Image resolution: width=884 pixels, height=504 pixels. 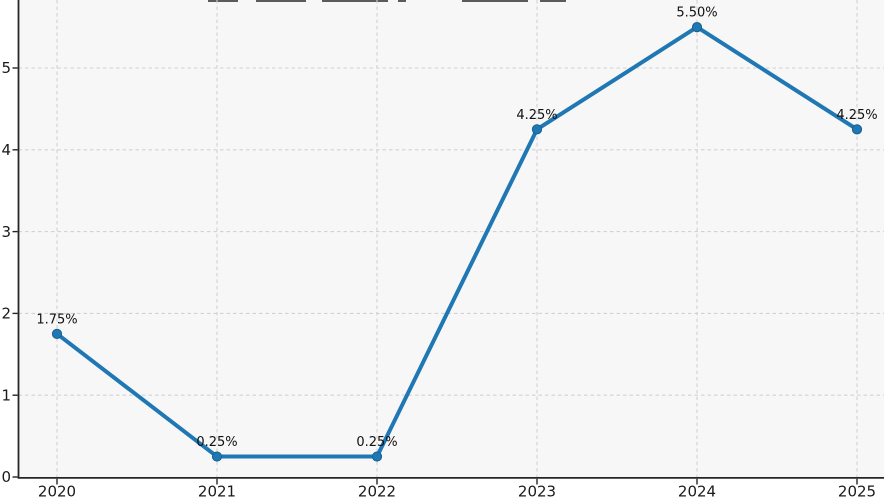 I want to click on y-tick-label-2: 2, so click(x=6, y=314).